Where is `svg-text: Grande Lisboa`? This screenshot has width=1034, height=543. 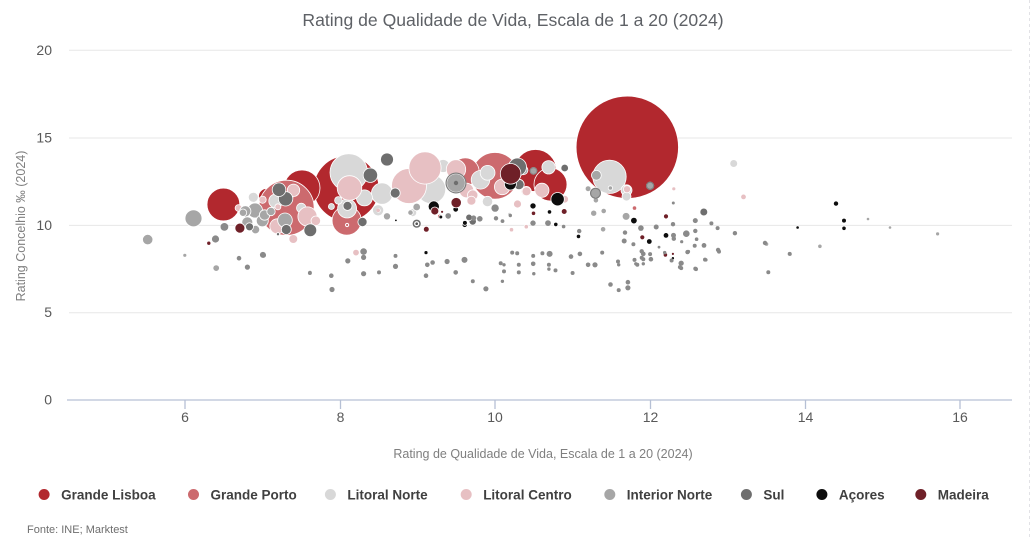 svg-text: Grande Lisboa is located at coordinates (108, 495).